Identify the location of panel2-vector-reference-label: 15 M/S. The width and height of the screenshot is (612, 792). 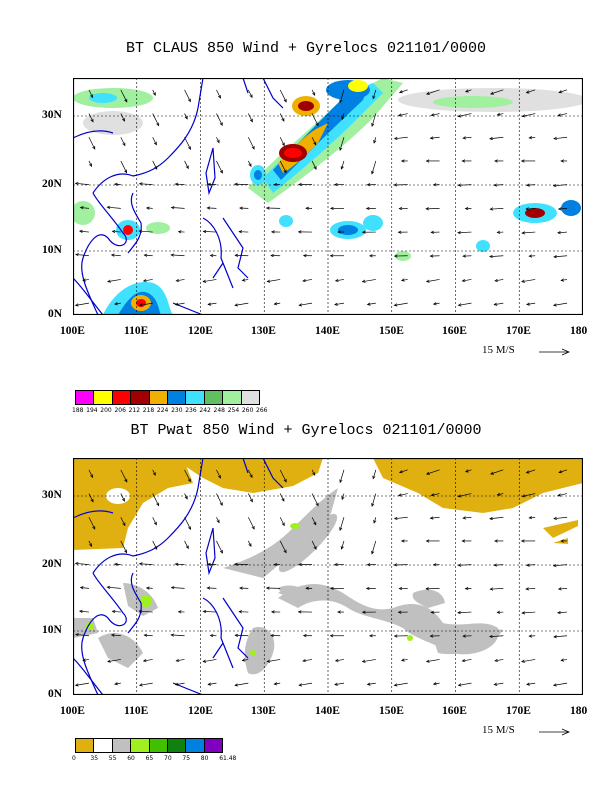
(498, 730).